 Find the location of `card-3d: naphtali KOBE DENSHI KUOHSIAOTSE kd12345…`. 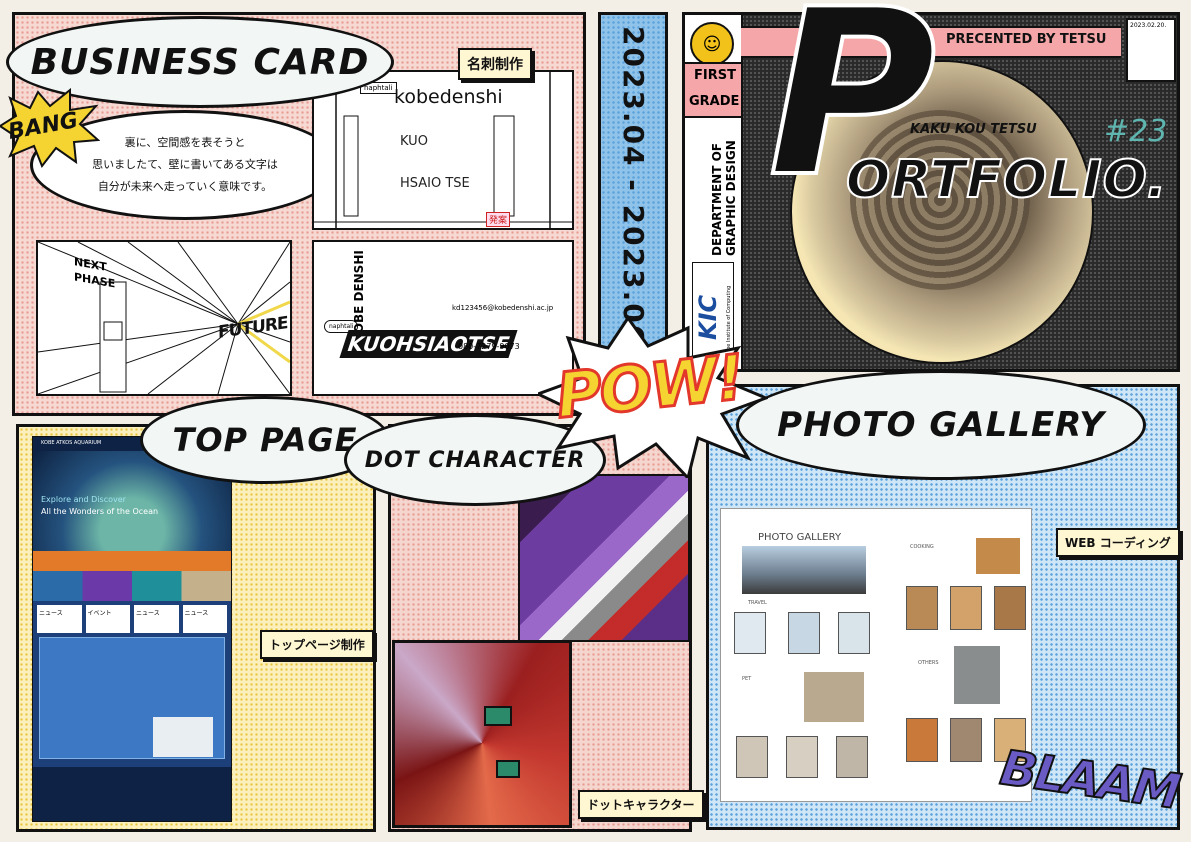

card-3d: naphtali KOBE DENSHI KUOHSIAOTSE kd12345… is located at coordinates (443, 318).